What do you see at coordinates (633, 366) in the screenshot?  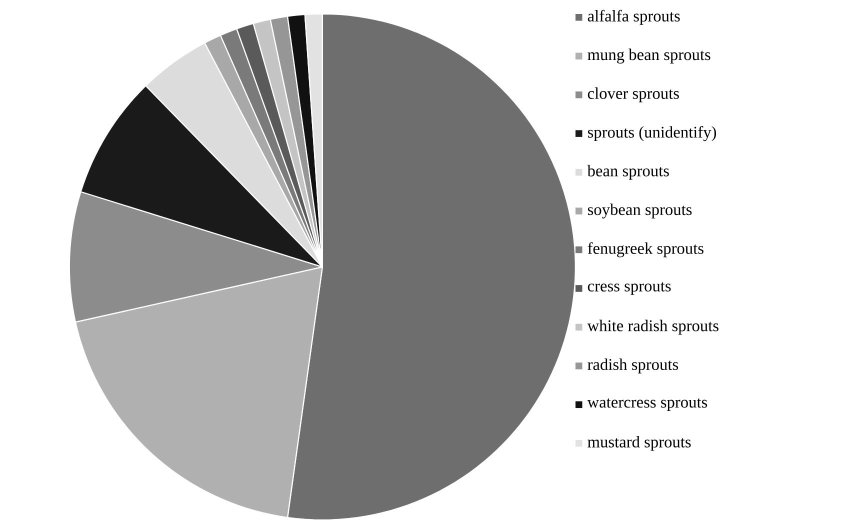 I see `legend-label: radish sprouts` at bounding box center [633, 366].